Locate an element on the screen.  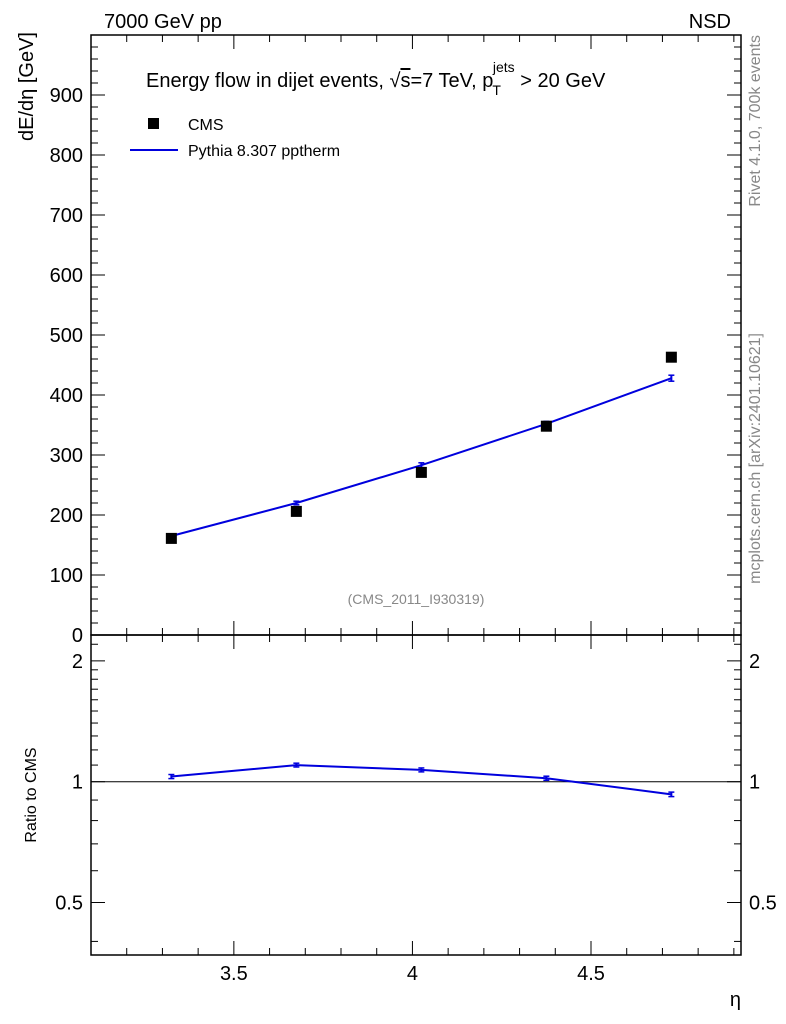
main-y-axis-label: dE/dη [GeV] is located at coordinates (27, 86).